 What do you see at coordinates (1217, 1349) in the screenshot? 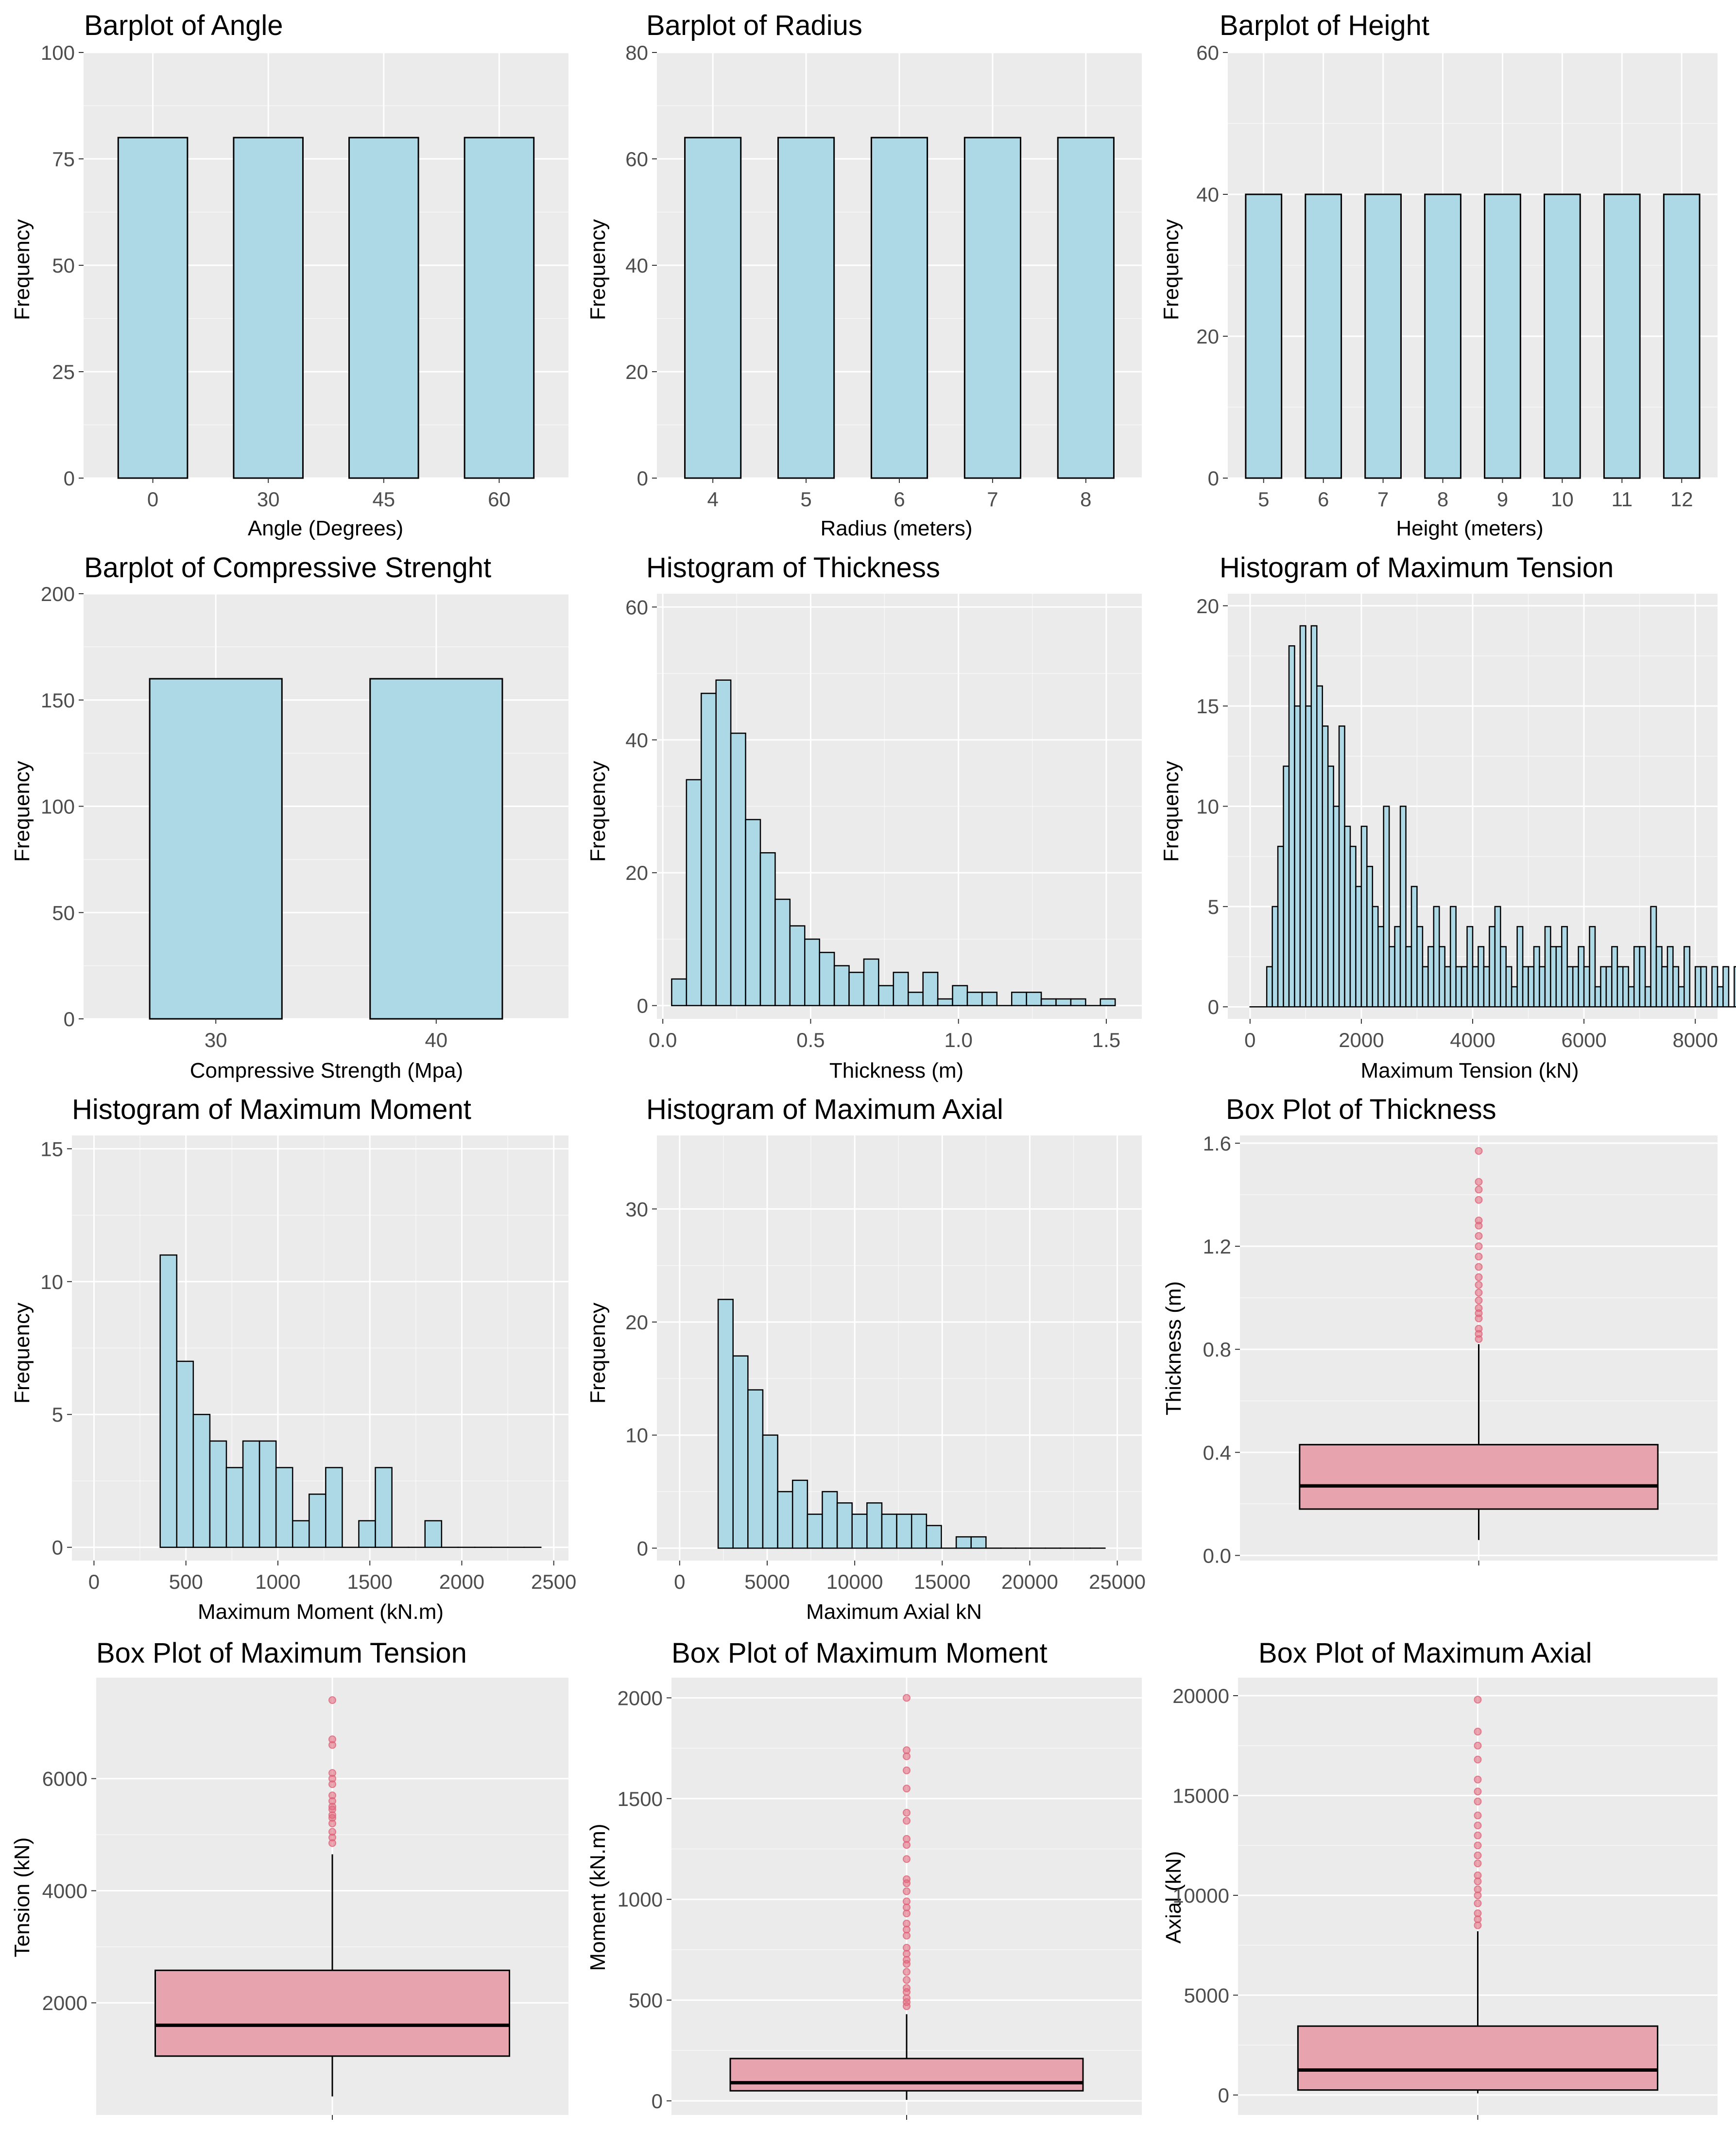
I see `y-tick-label: 0.8` at bounding box center [1217, 1349].